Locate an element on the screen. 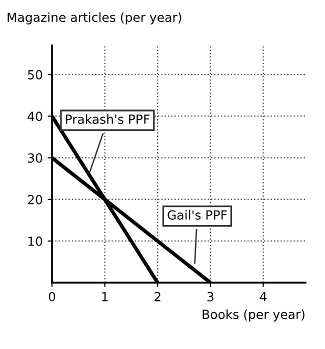 The height and width of the screenshot is (349, 325). x-tick-label: 0 is located at coordinates (52, 297).